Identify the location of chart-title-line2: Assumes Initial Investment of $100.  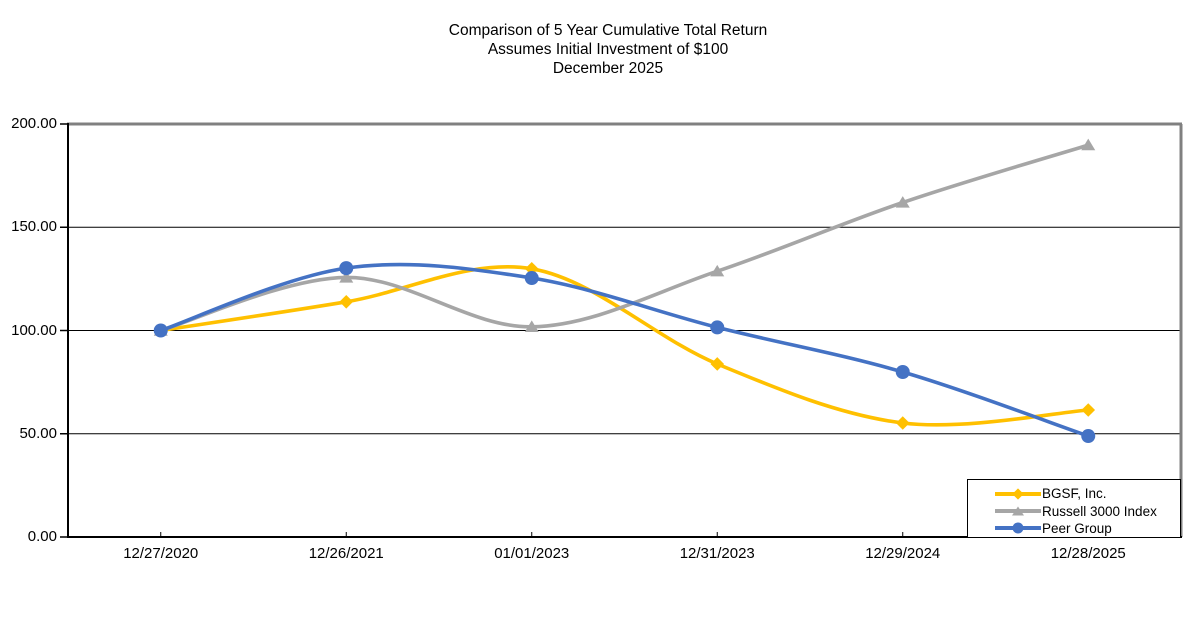
(608, 49).